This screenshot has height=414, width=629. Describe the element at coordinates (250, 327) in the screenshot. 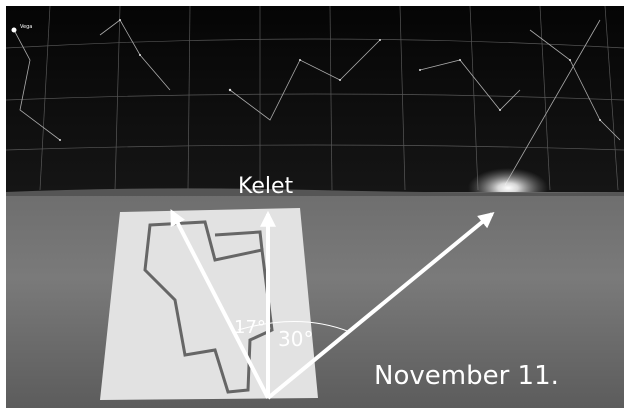

I see `angle-left-label: 17°` at that location.